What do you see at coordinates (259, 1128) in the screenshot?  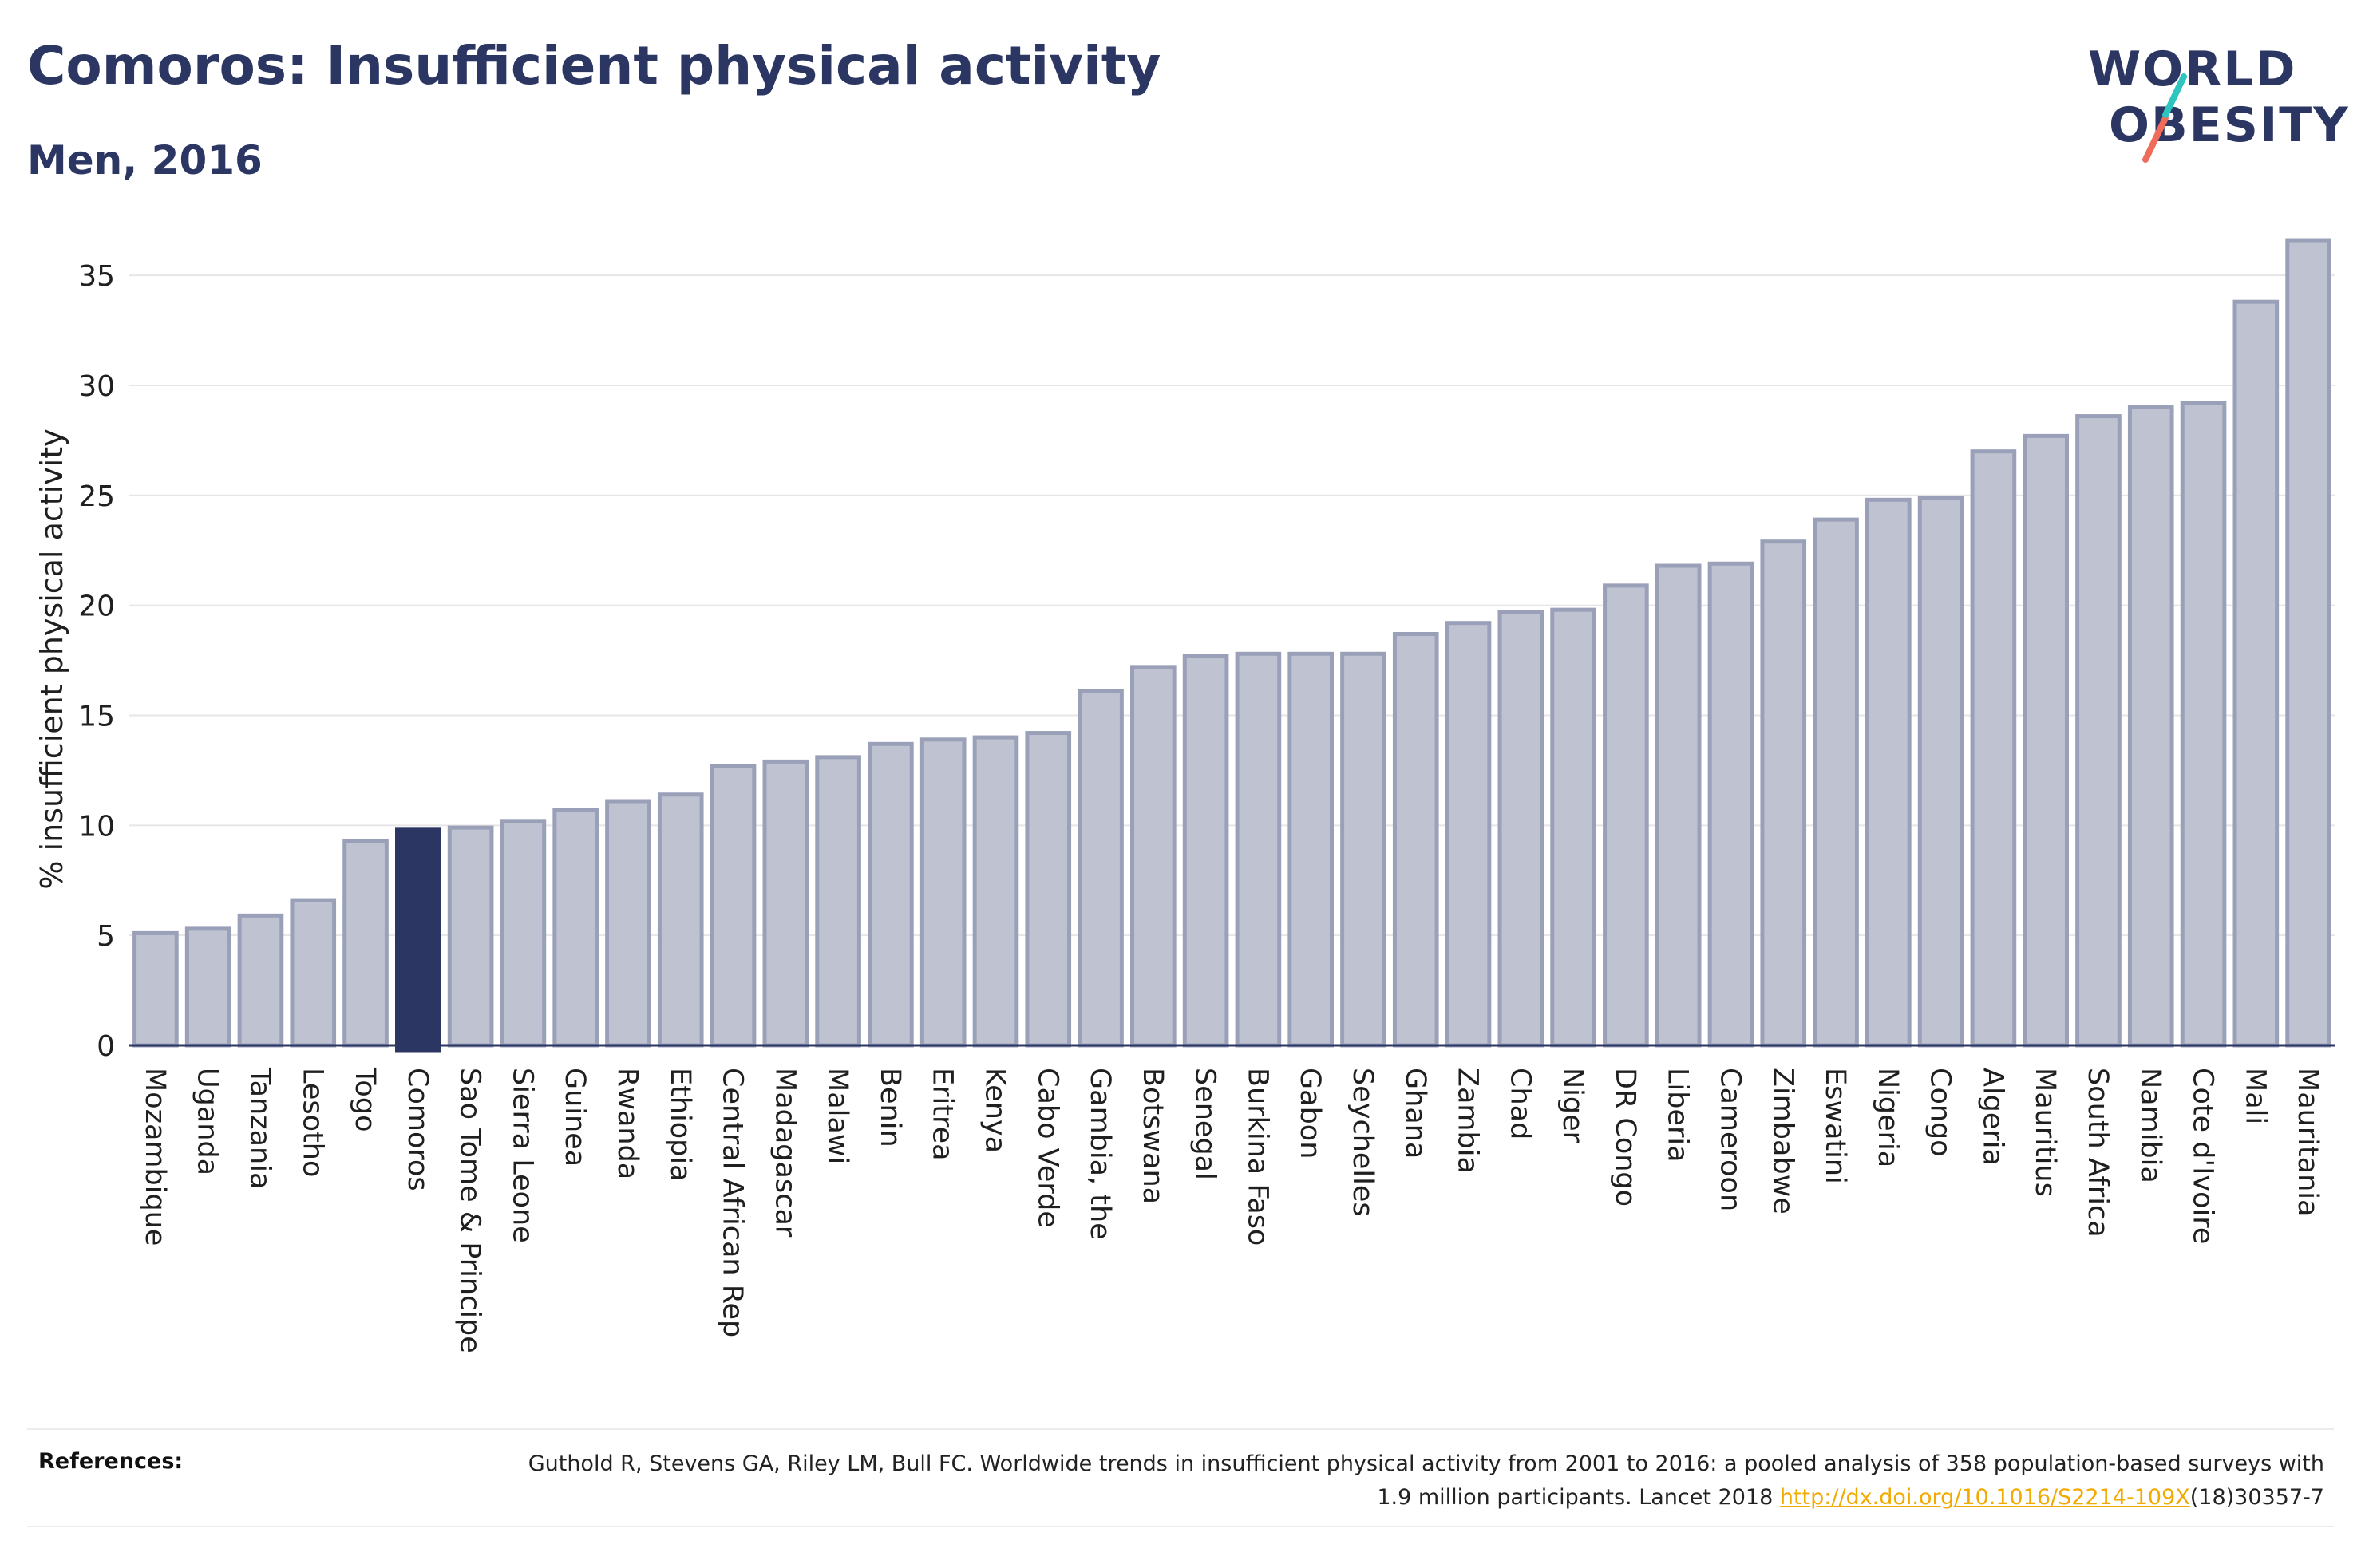 I see `x-tick-label: Tanzania` at bounding box center [259, 1128].